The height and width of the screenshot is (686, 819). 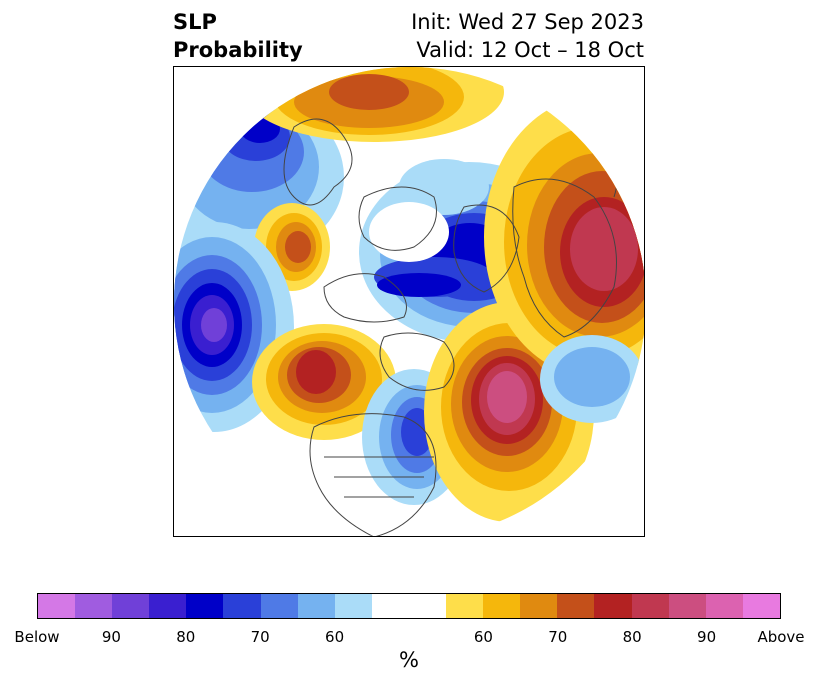 I want to click on valid-range: Valid: 12 Oct – 18 Oct, so click(x=530, y=50).